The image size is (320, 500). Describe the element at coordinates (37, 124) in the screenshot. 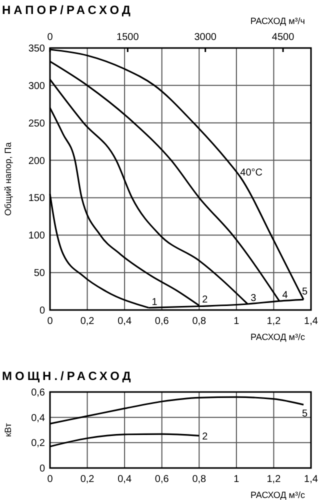

I see `y-tick-label: 250` at that location.